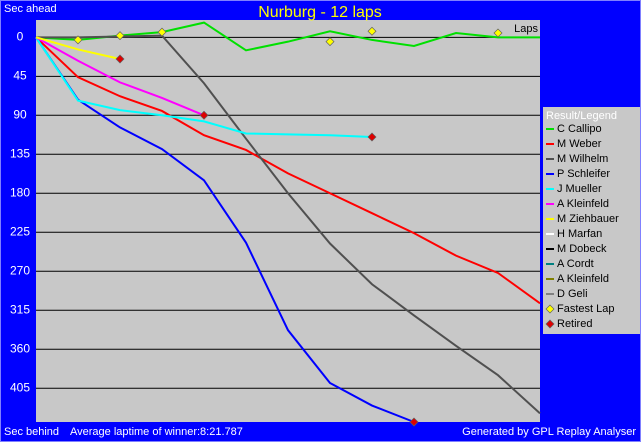 The width and height of the screenshot is (641, 442). What do you see at coordinates (20, 36) in the screenshot?
I see `y-tick-label: 0` at bounding box center [20, 36].